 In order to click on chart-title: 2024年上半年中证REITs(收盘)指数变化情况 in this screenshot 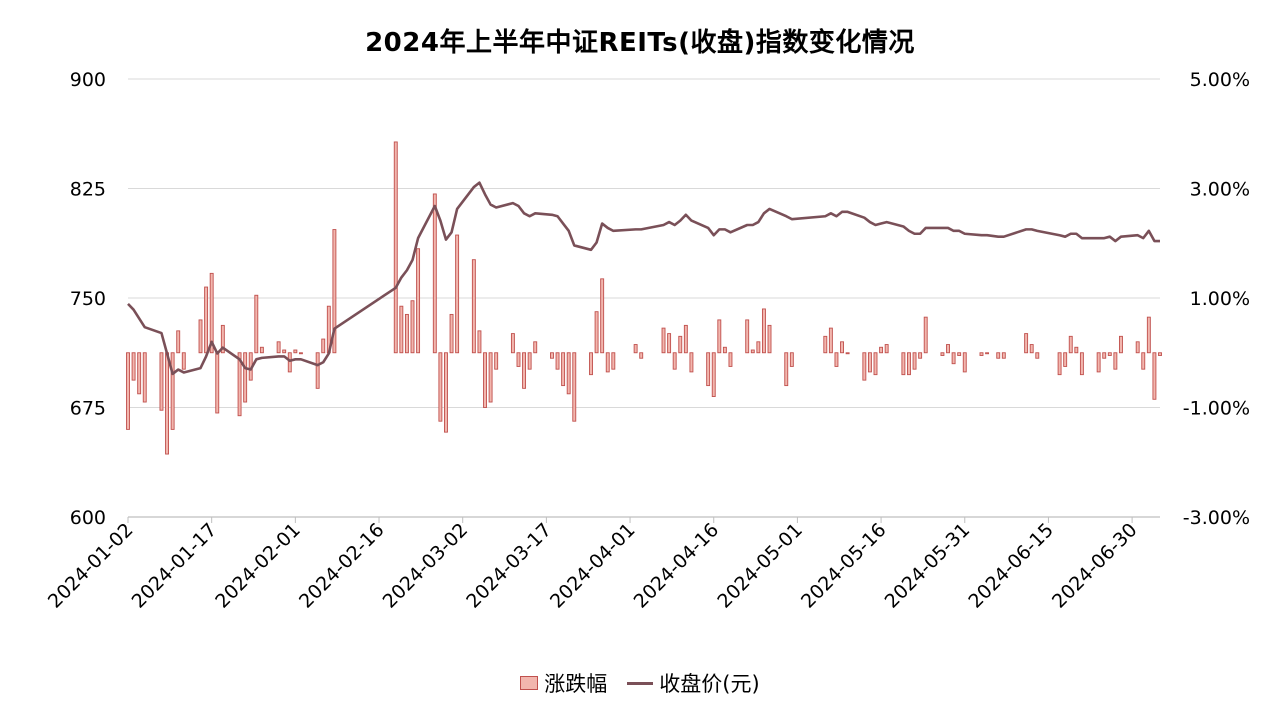, I will do `click(640, 43)`.